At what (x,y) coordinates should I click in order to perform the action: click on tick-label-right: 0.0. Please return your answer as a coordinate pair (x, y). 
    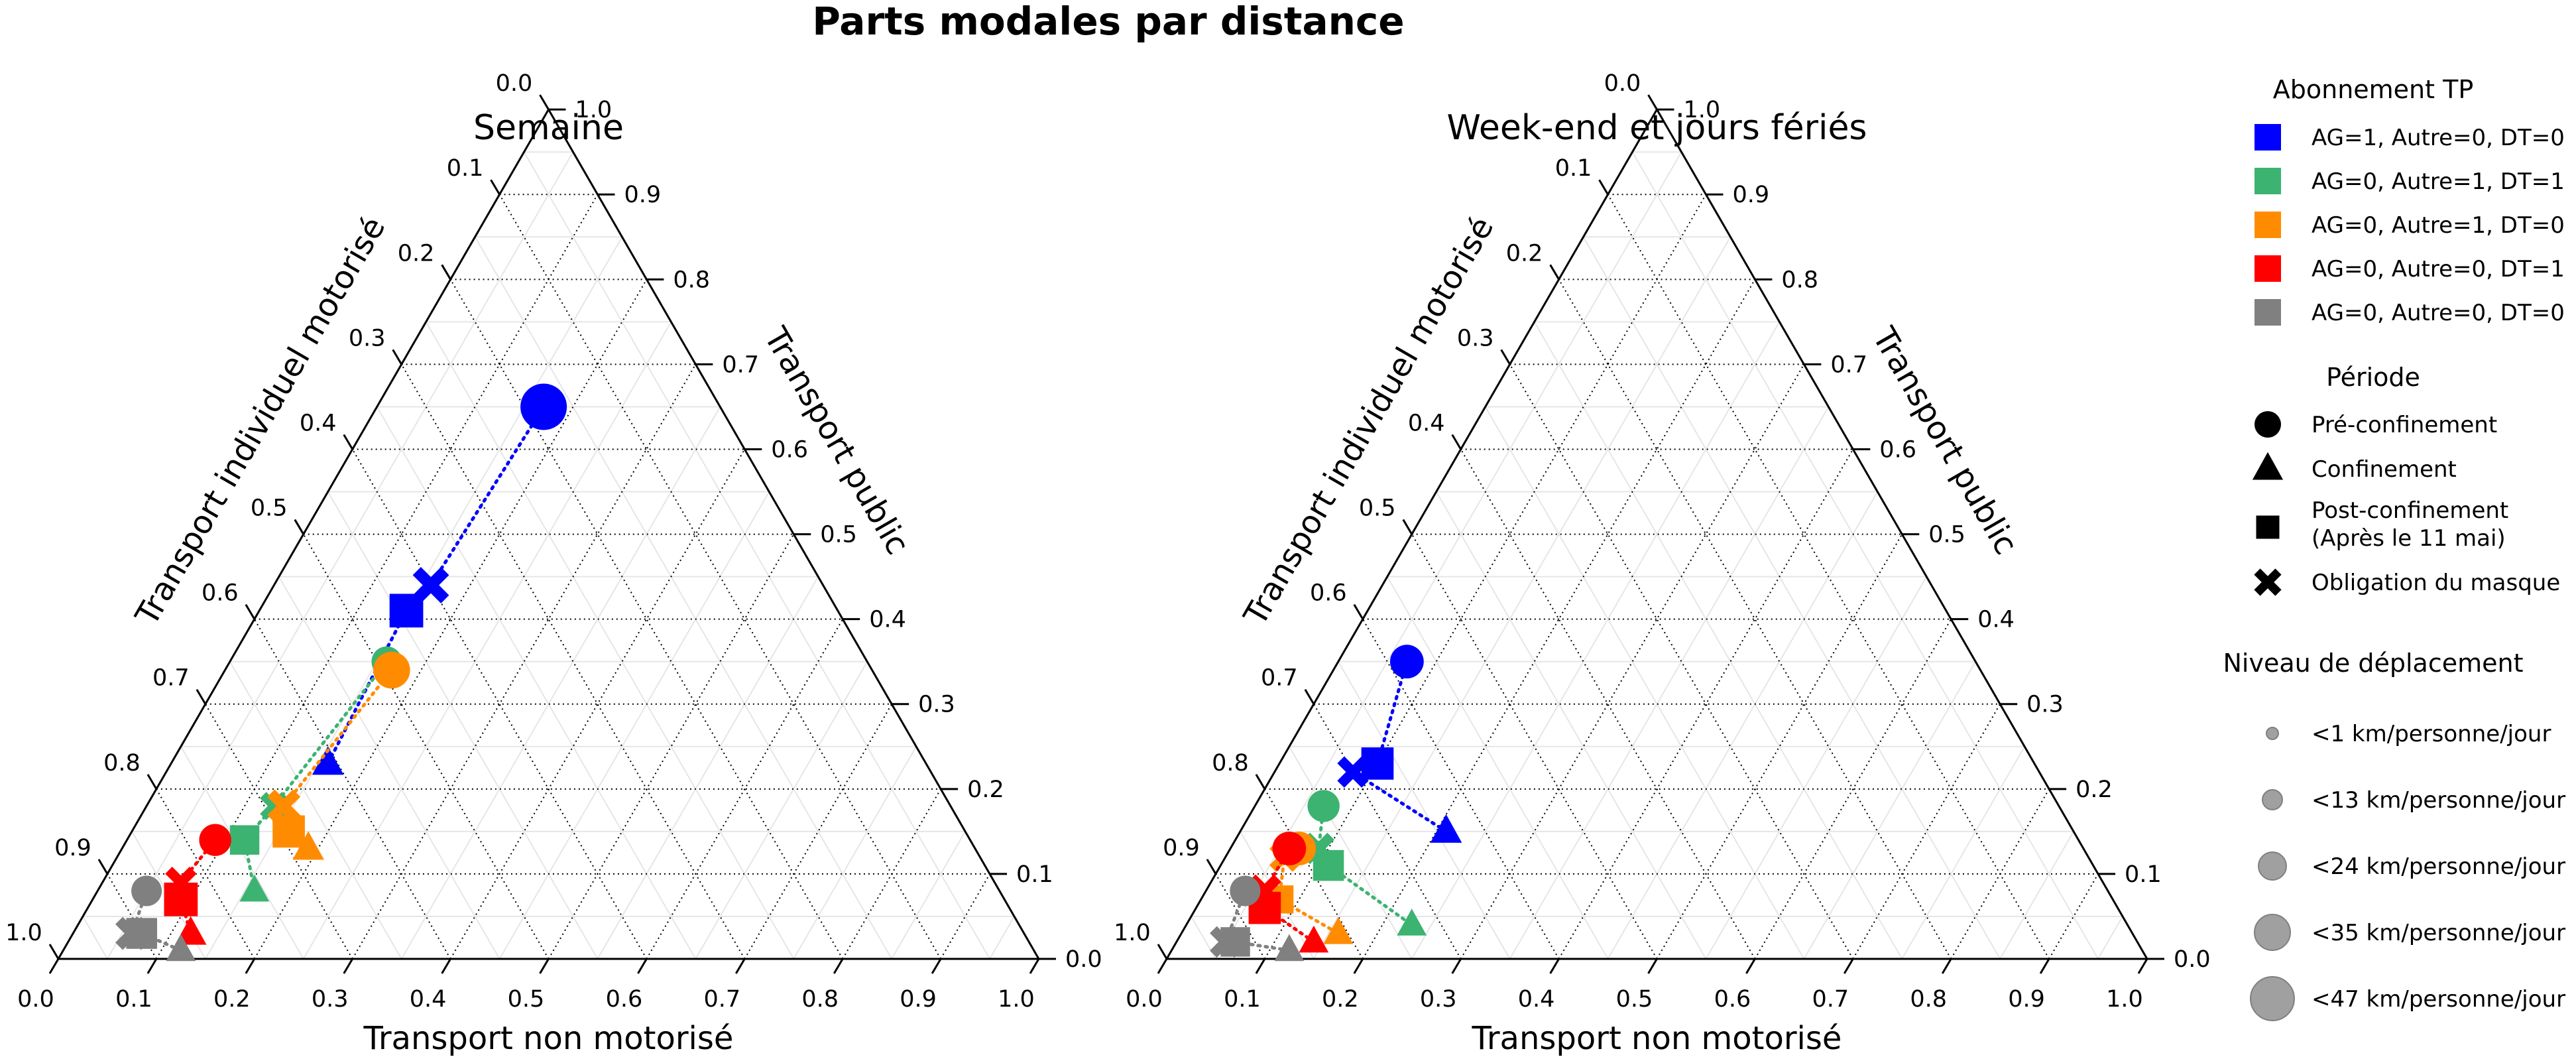
    Looking at the image, I should click on (2192, 959).